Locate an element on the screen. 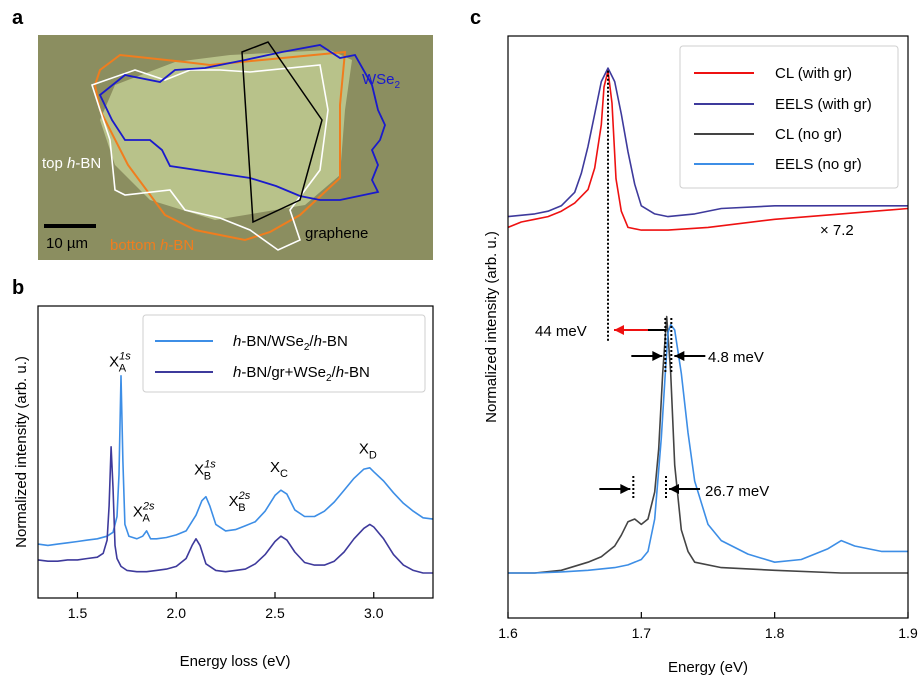 This screenshot has width=924, height=684. top-hbn-outline is located at coordinates (210, 157).